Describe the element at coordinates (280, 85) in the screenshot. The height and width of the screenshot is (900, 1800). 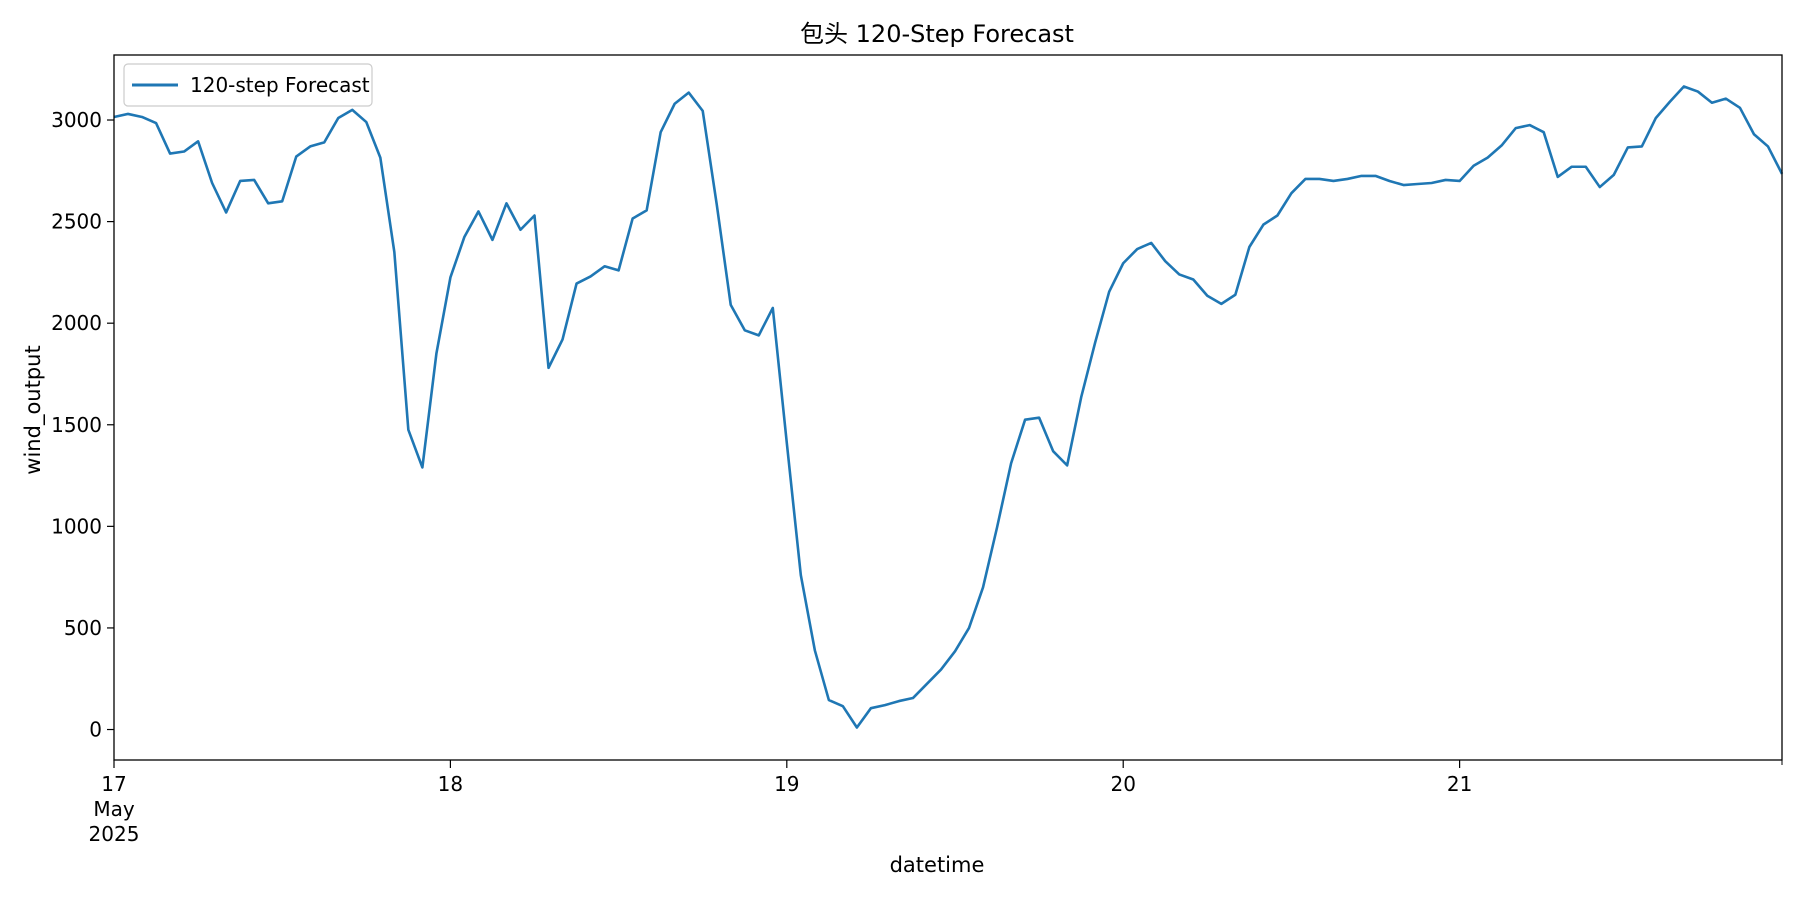
I see `legend-label: 120-step Forecast` at that location.